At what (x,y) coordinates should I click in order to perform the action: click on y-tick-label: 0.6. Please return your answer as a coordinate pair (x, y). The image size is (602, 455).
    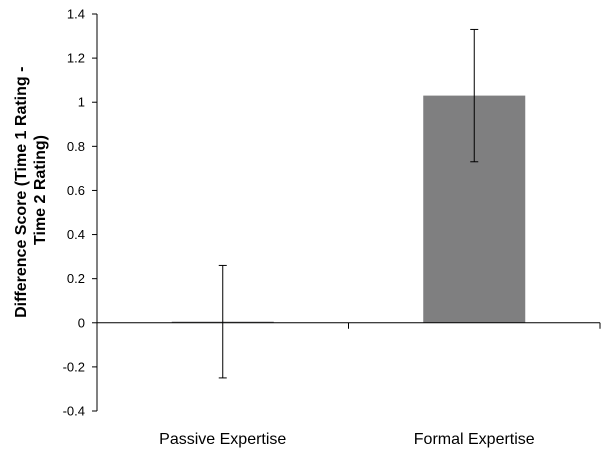
    Looking at the image, I should click on (76, 190).